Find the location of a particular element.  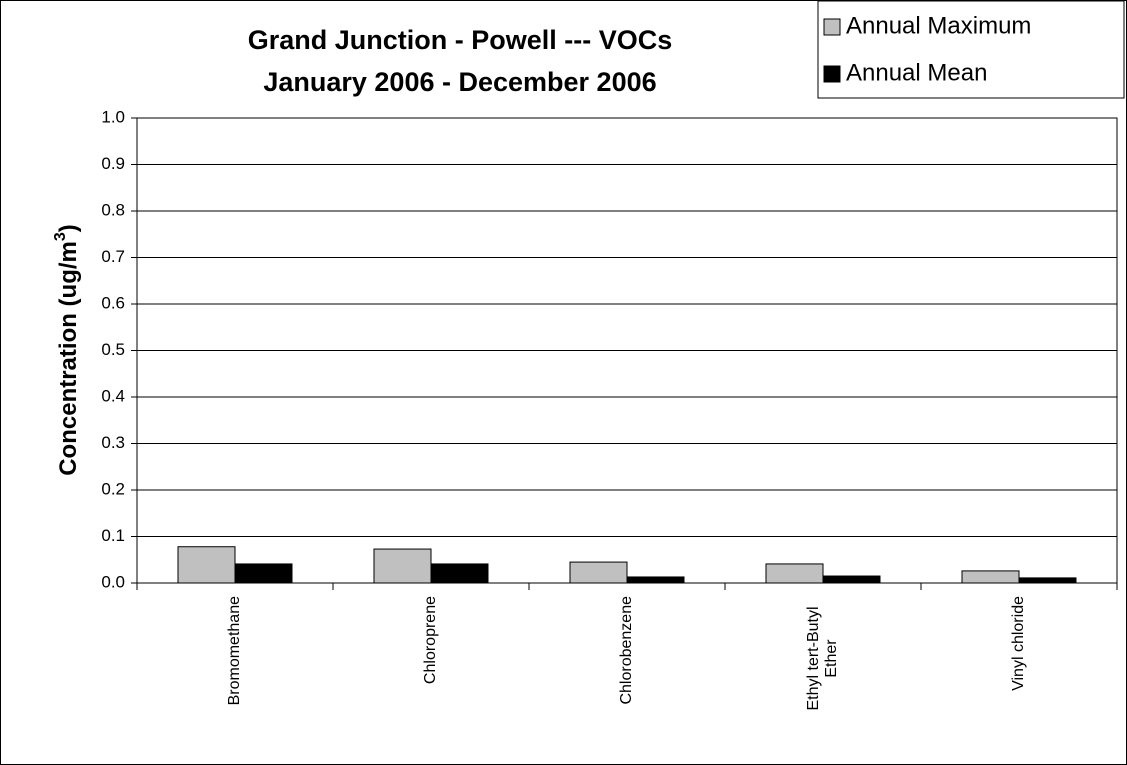

x-tick-label: Chloroprene is located at coordinates (431, 671).